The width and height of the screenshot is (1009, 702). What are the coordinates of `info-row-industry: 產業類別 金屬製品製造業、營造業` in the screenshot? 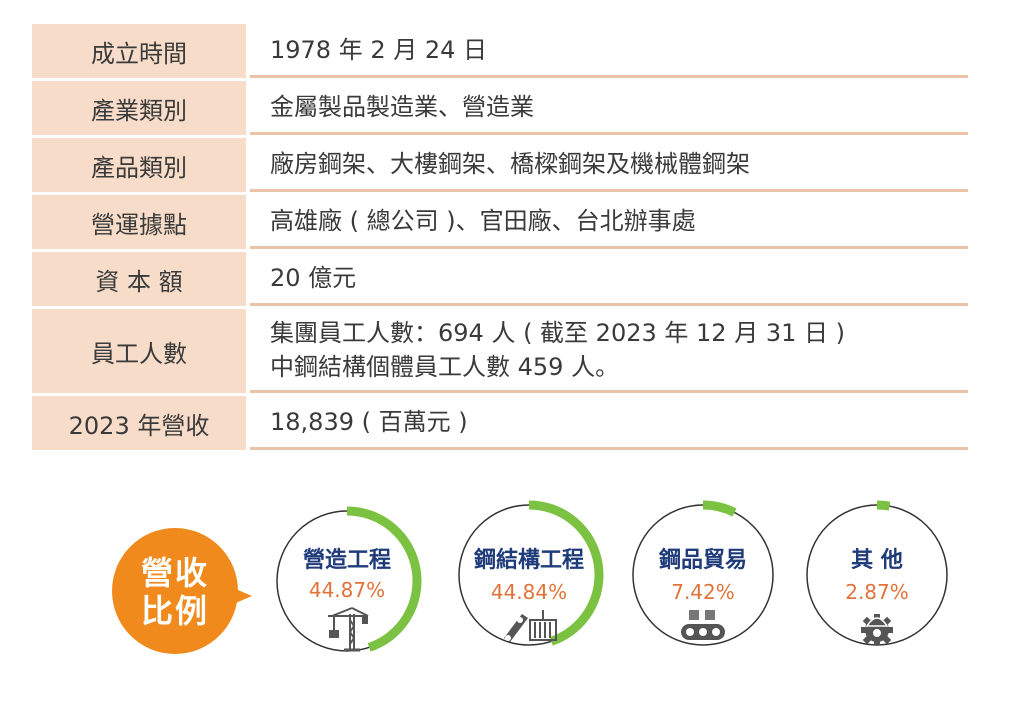 It's located at (500, 108).